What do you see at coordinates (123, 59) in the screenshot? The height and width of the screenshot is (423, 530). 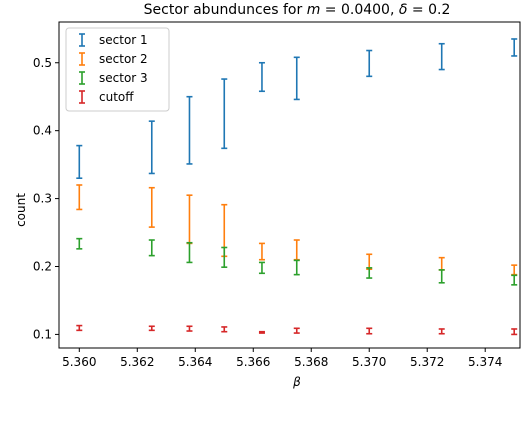 I see `legend-label: sector 2` at bounding box center [123, 59].